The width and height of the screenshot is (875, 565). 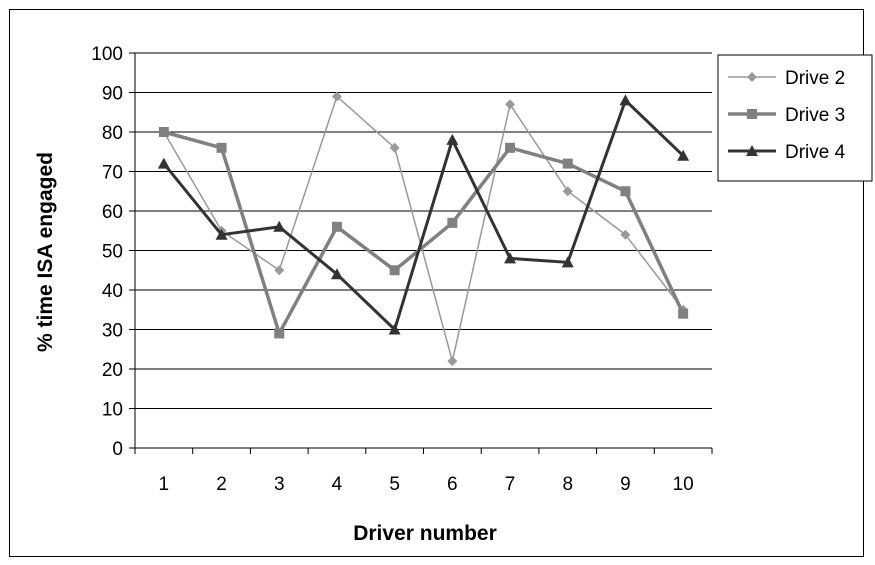 What do you see at coordinates (425, 533) in the screenshot?
I see `x-axis-title: Driver number` at bounding box center [425, 533].